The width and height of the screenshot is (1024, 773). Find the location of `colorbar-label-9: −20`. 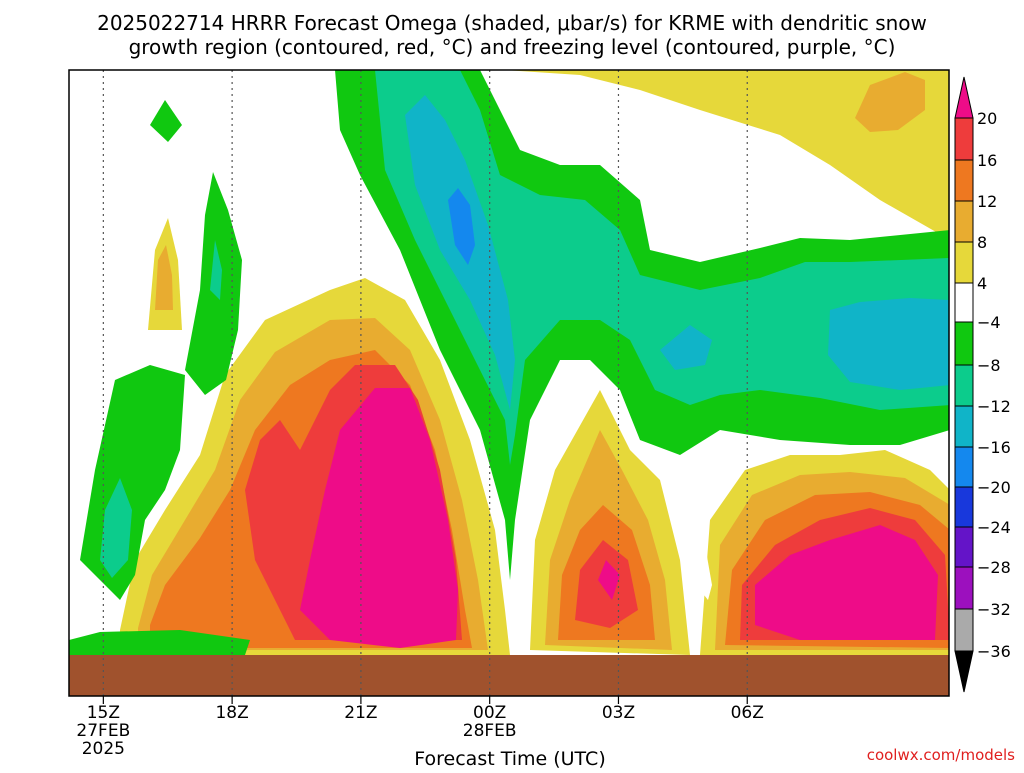

colorbar-label-9: −20 is located at coordinates (994, 487).